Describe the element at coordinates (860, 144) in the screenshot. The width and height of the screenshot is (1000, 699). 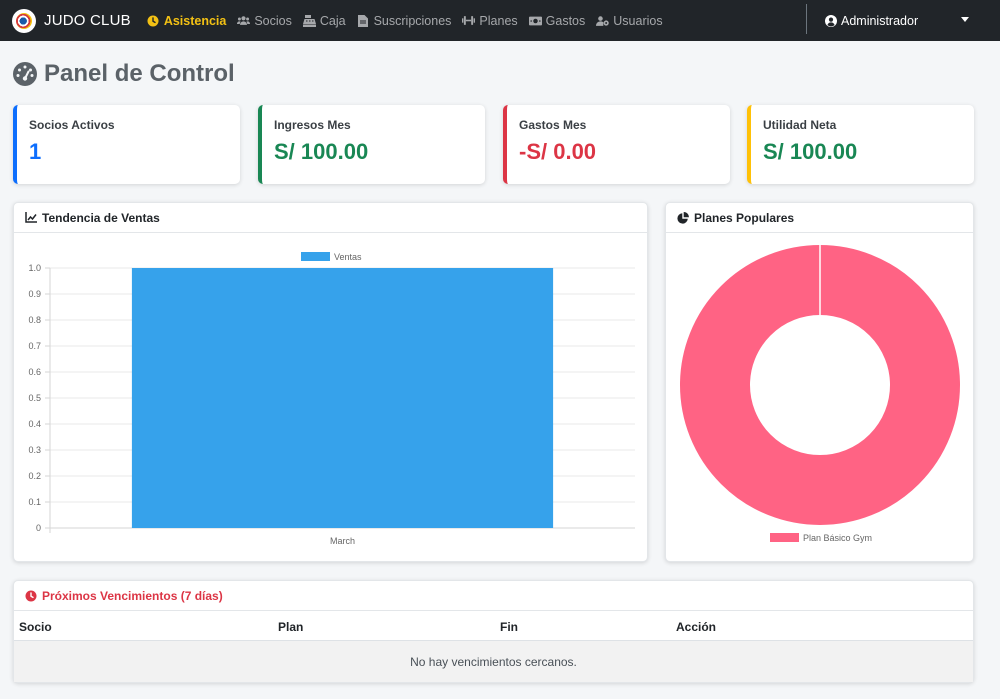
I see `stat-card-utilidad-neta: Utilidad Neta S/ 100.00` at that location.